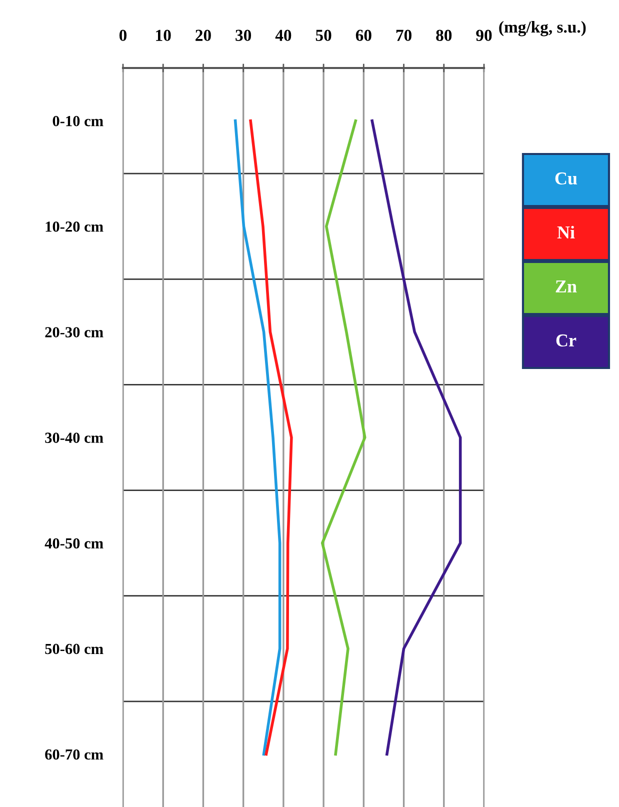 The image size is (619, 807). I want to click on text: Cu, so click(566, 178).